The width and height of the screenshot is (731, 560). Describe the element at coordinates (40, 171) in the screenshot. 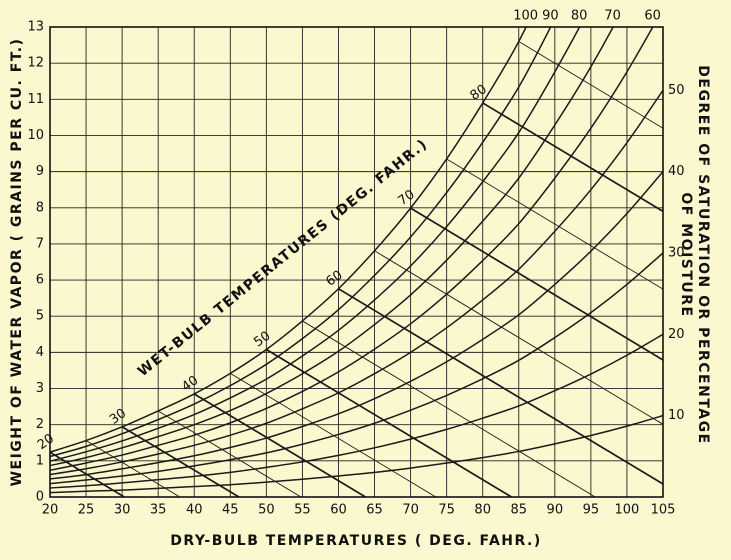

I see `y-tick-label: 9` at that location.